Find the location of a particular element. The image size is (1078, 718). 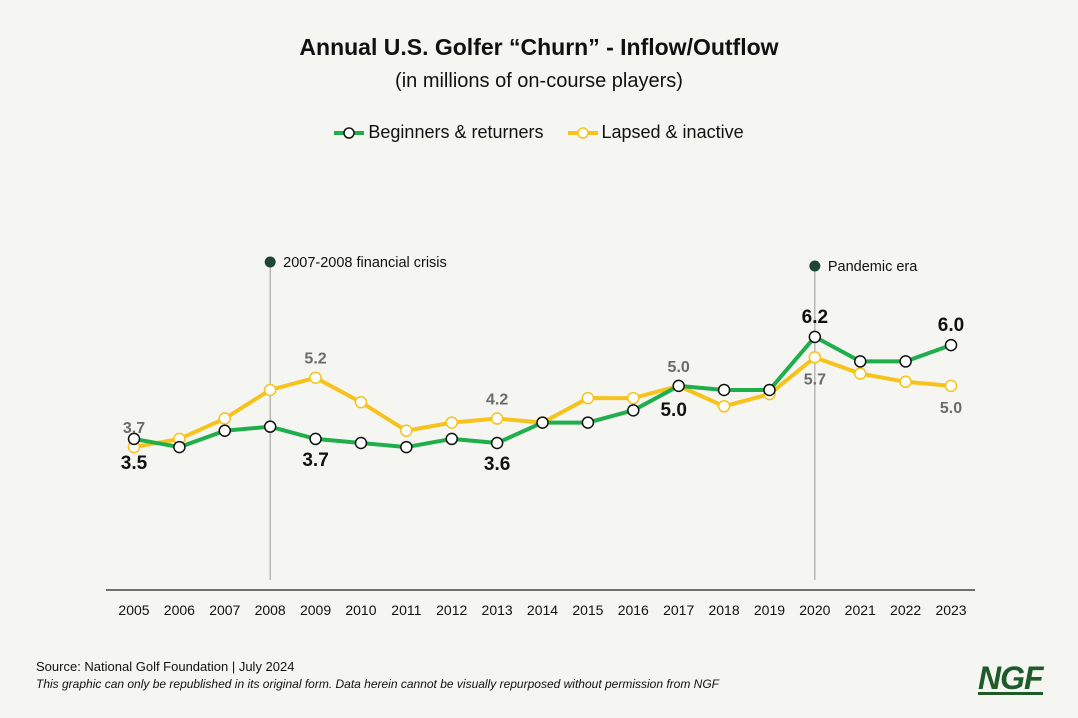

data-label: 4.2 is located at coordinates (497, 400).